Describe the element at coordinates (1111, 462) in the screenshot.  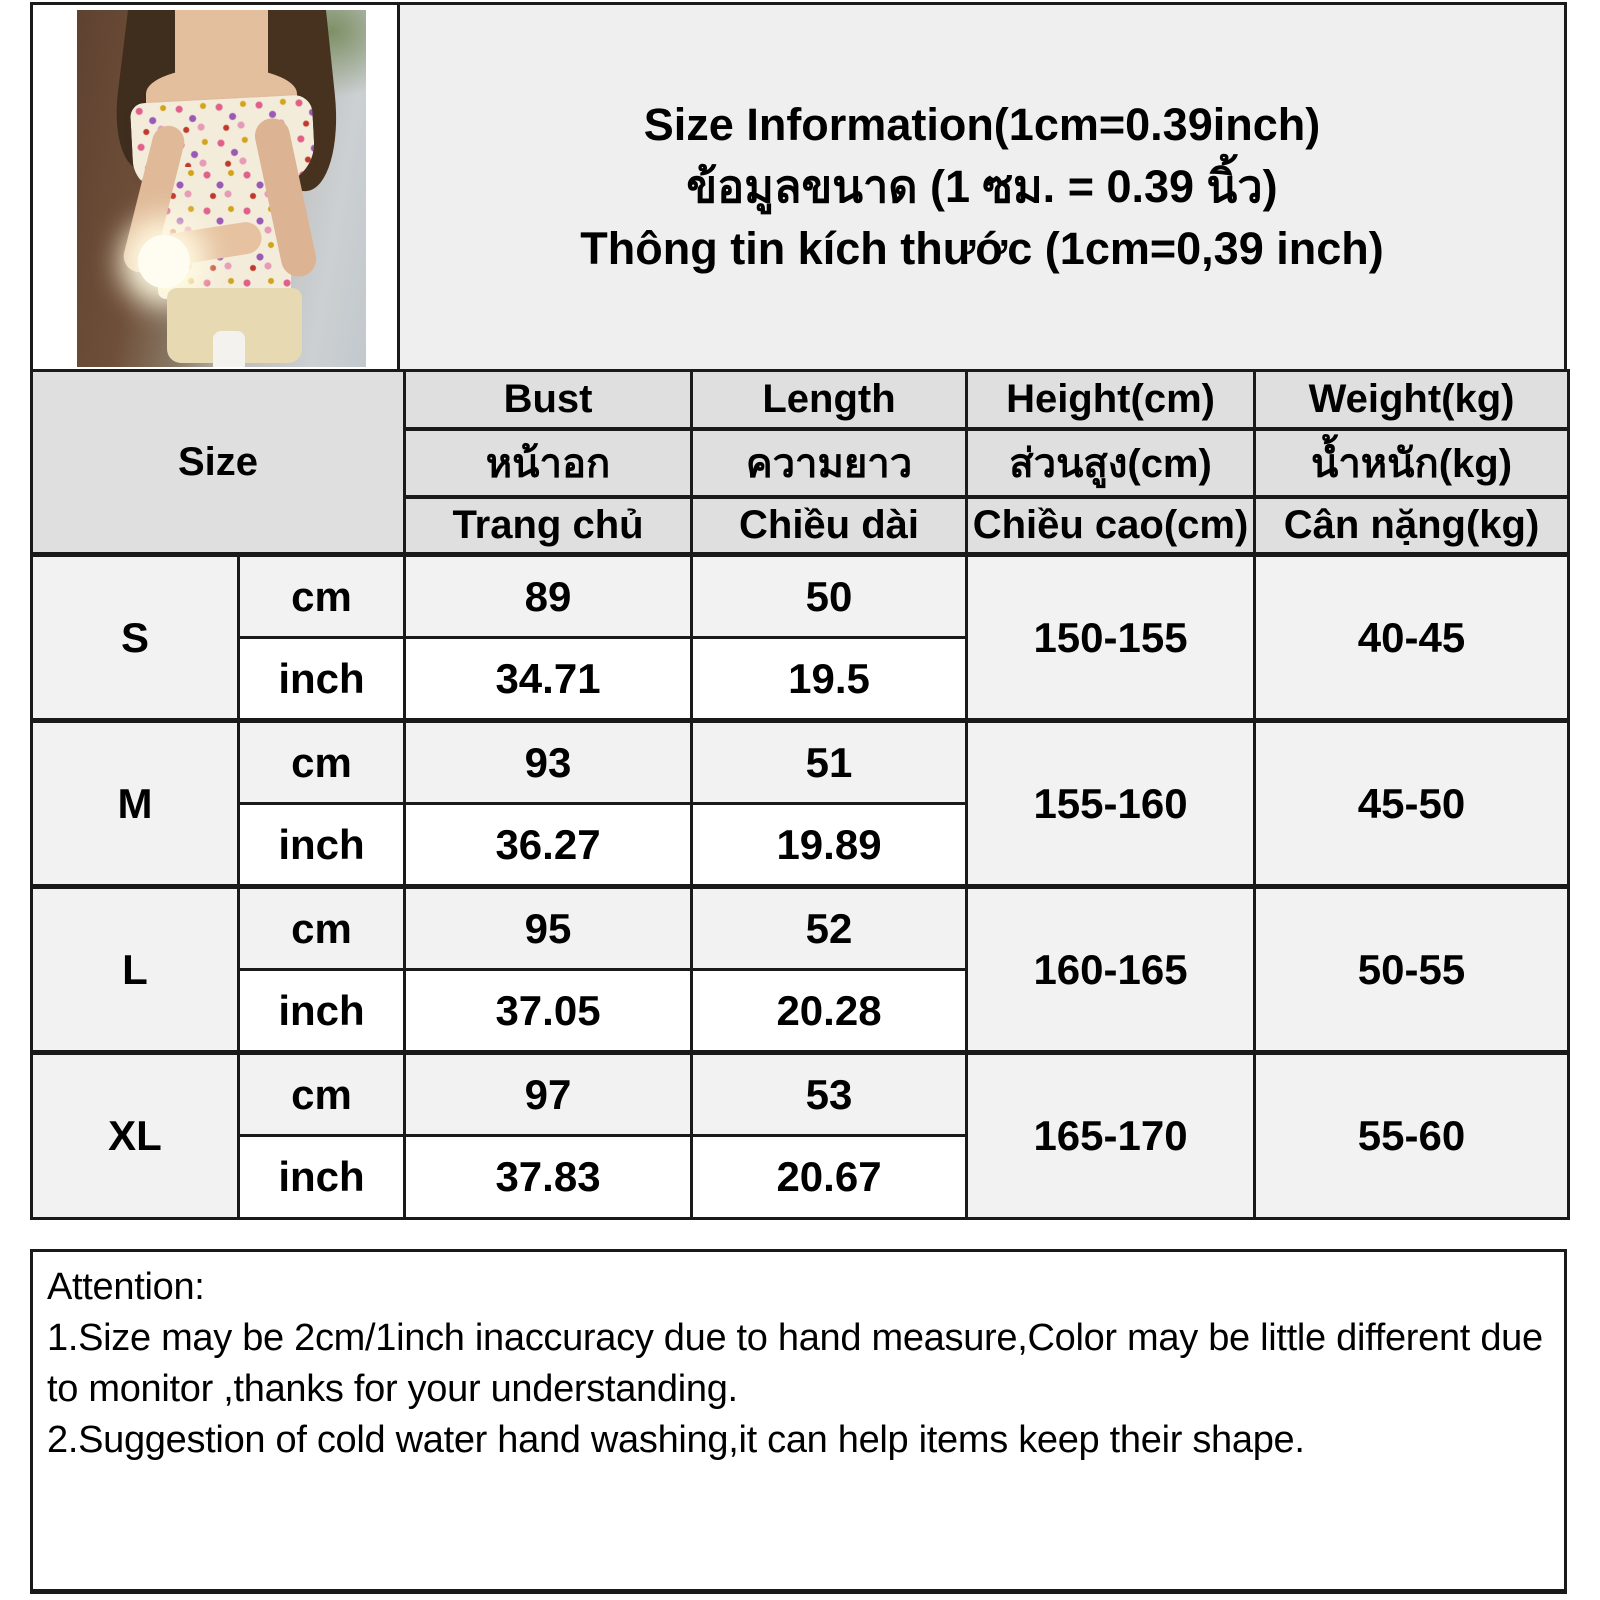
I see `header-height-th: ส่วนสูง(cm)` at that location.